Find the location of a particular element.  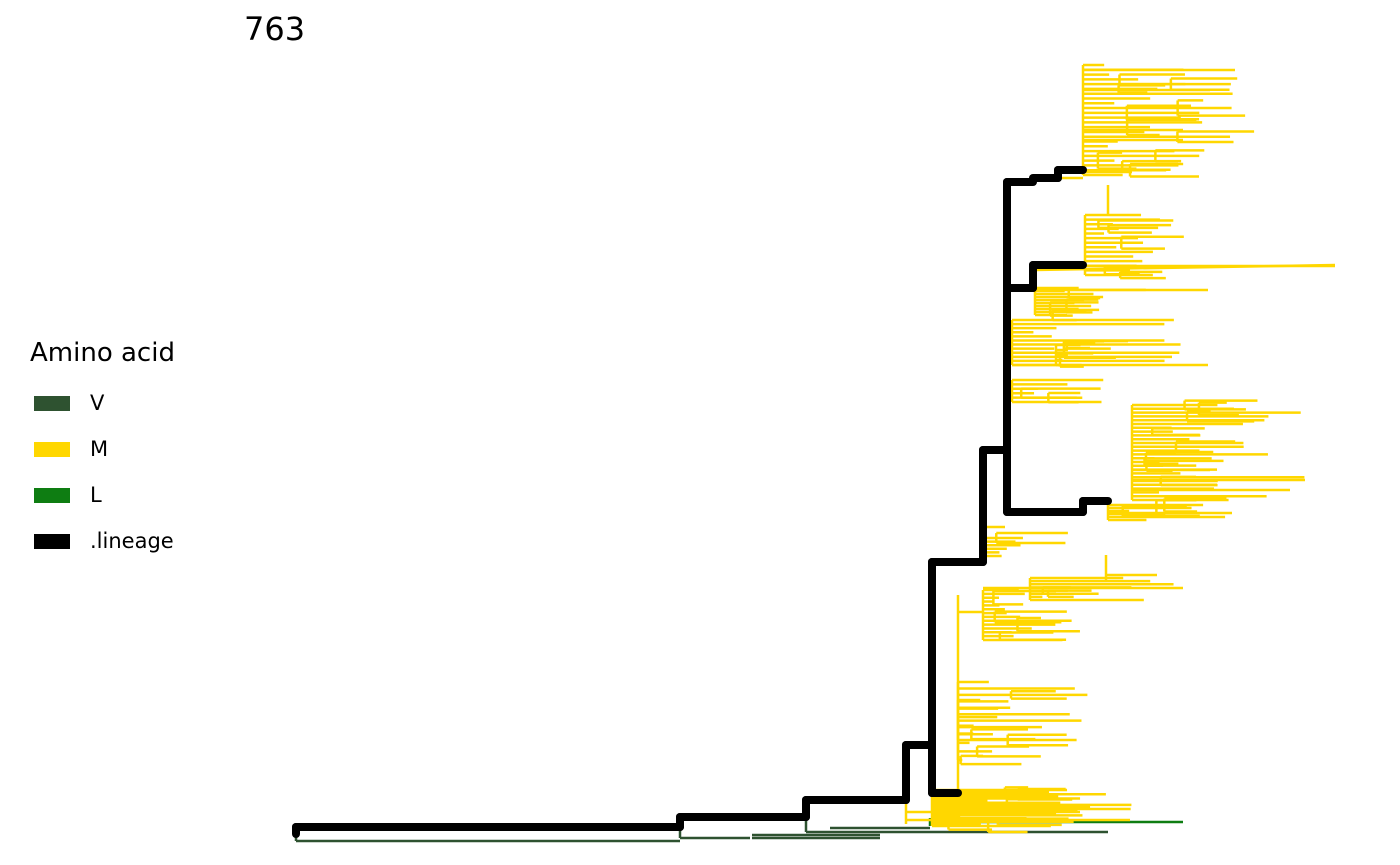

legend-label-l: L is located at coordinates (96, 495).